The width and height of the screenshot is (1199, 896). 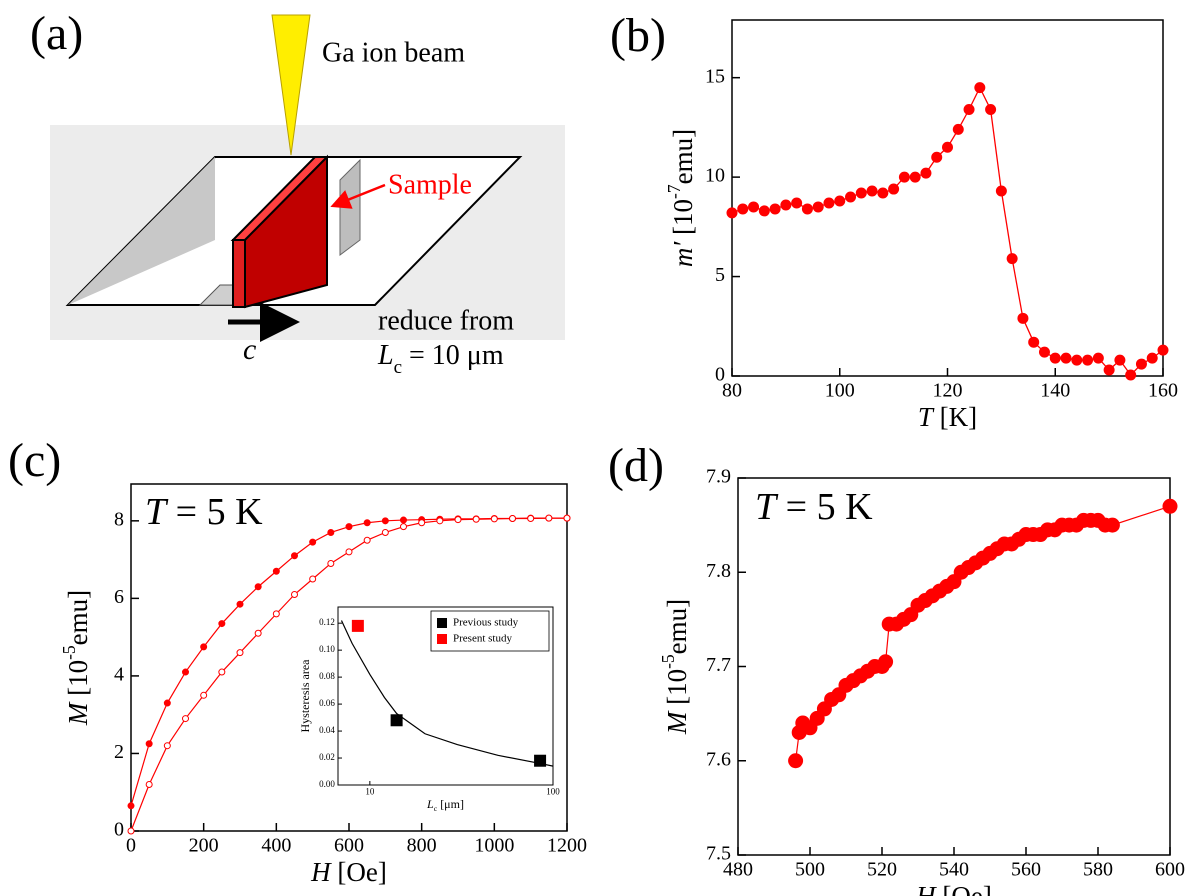 What do you see at coordinates (1026, 870) in the screenshot?
I see `x-tick-label: 560` at bounding box center [1026, 870].